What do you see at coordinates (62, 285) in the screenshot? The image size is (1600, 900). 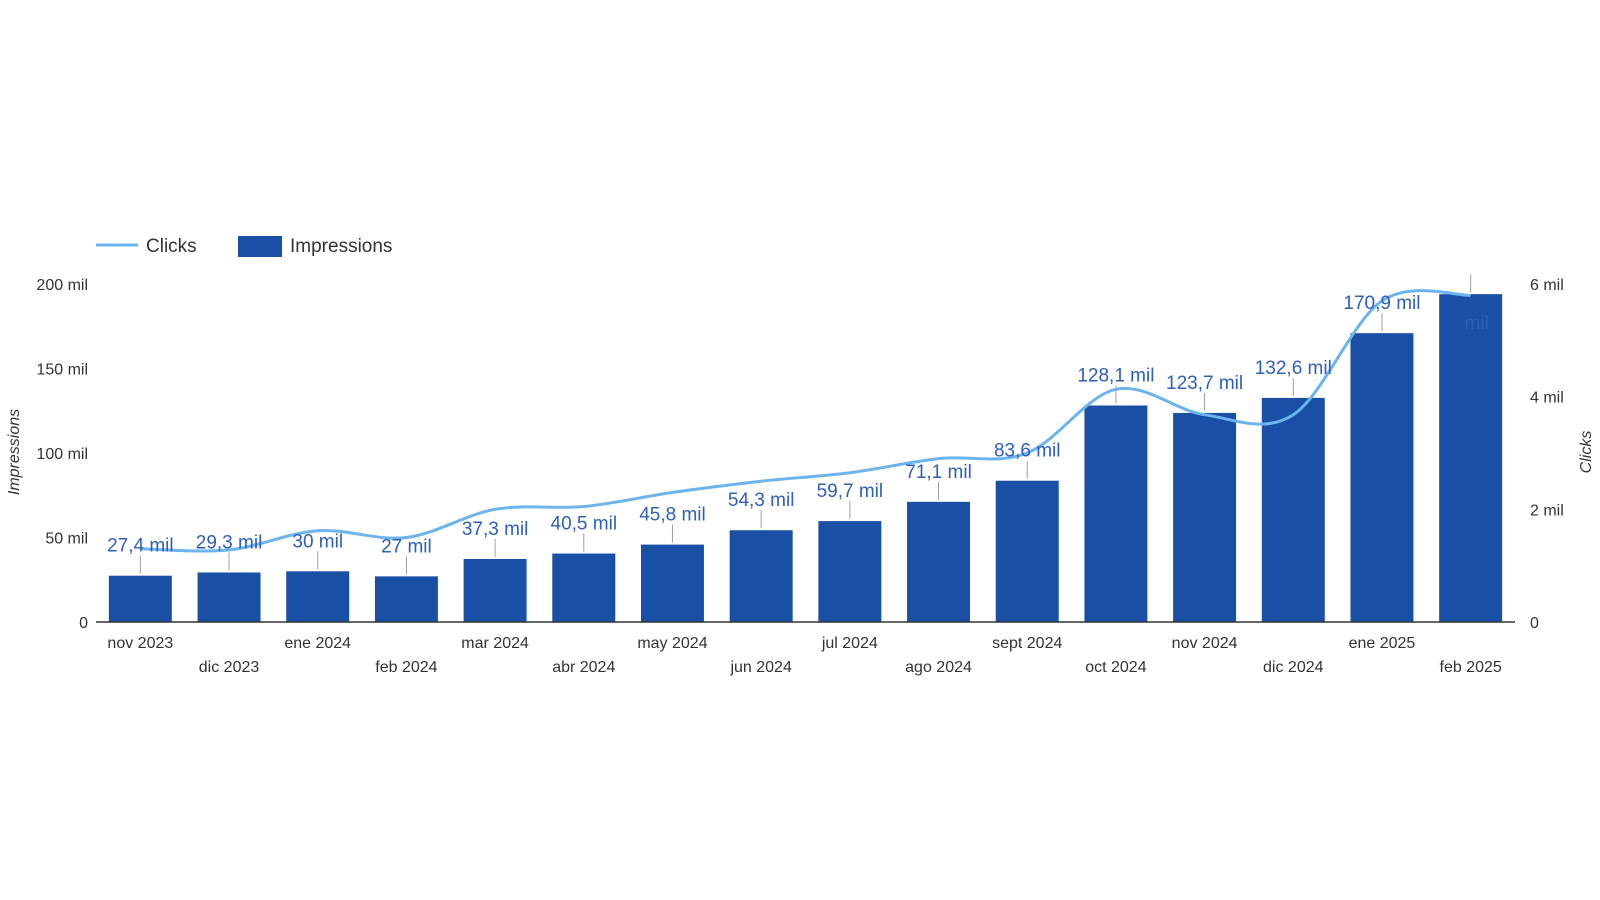 I see `left-tick-label: 200 mil` at bounding box center [62, 285].